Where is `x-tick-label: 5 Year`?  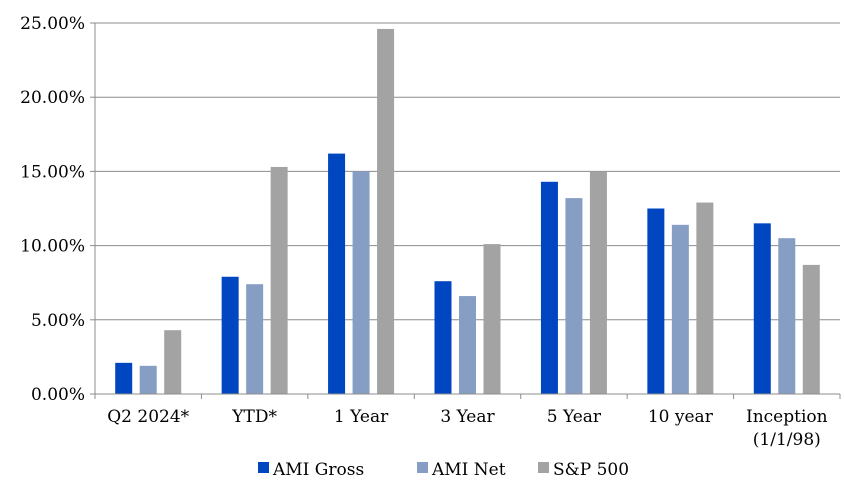 x-tick-label: 5 Year is located at coordinates (574, 417).